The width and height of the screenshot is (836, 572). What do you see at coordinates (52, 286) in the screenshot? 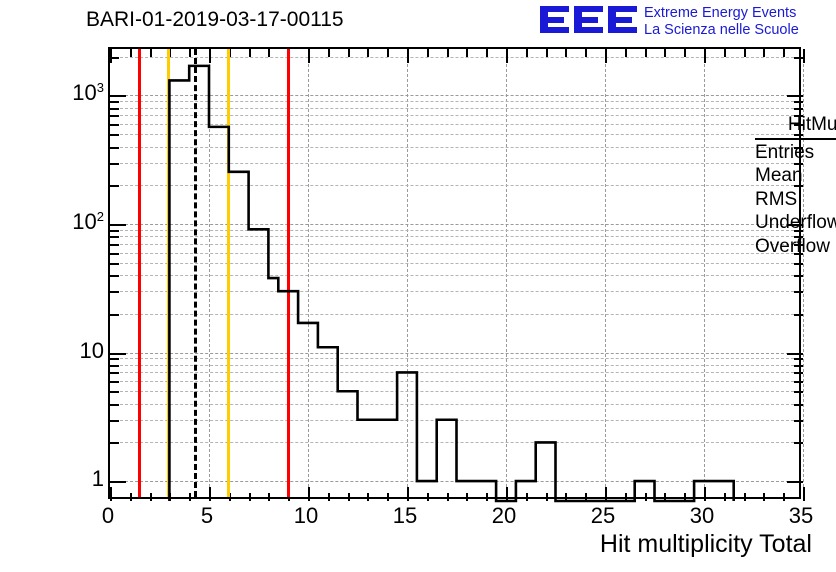
I see `y-axis-tick-labels: 1 10 102 103` at bounding box center [52, 286].